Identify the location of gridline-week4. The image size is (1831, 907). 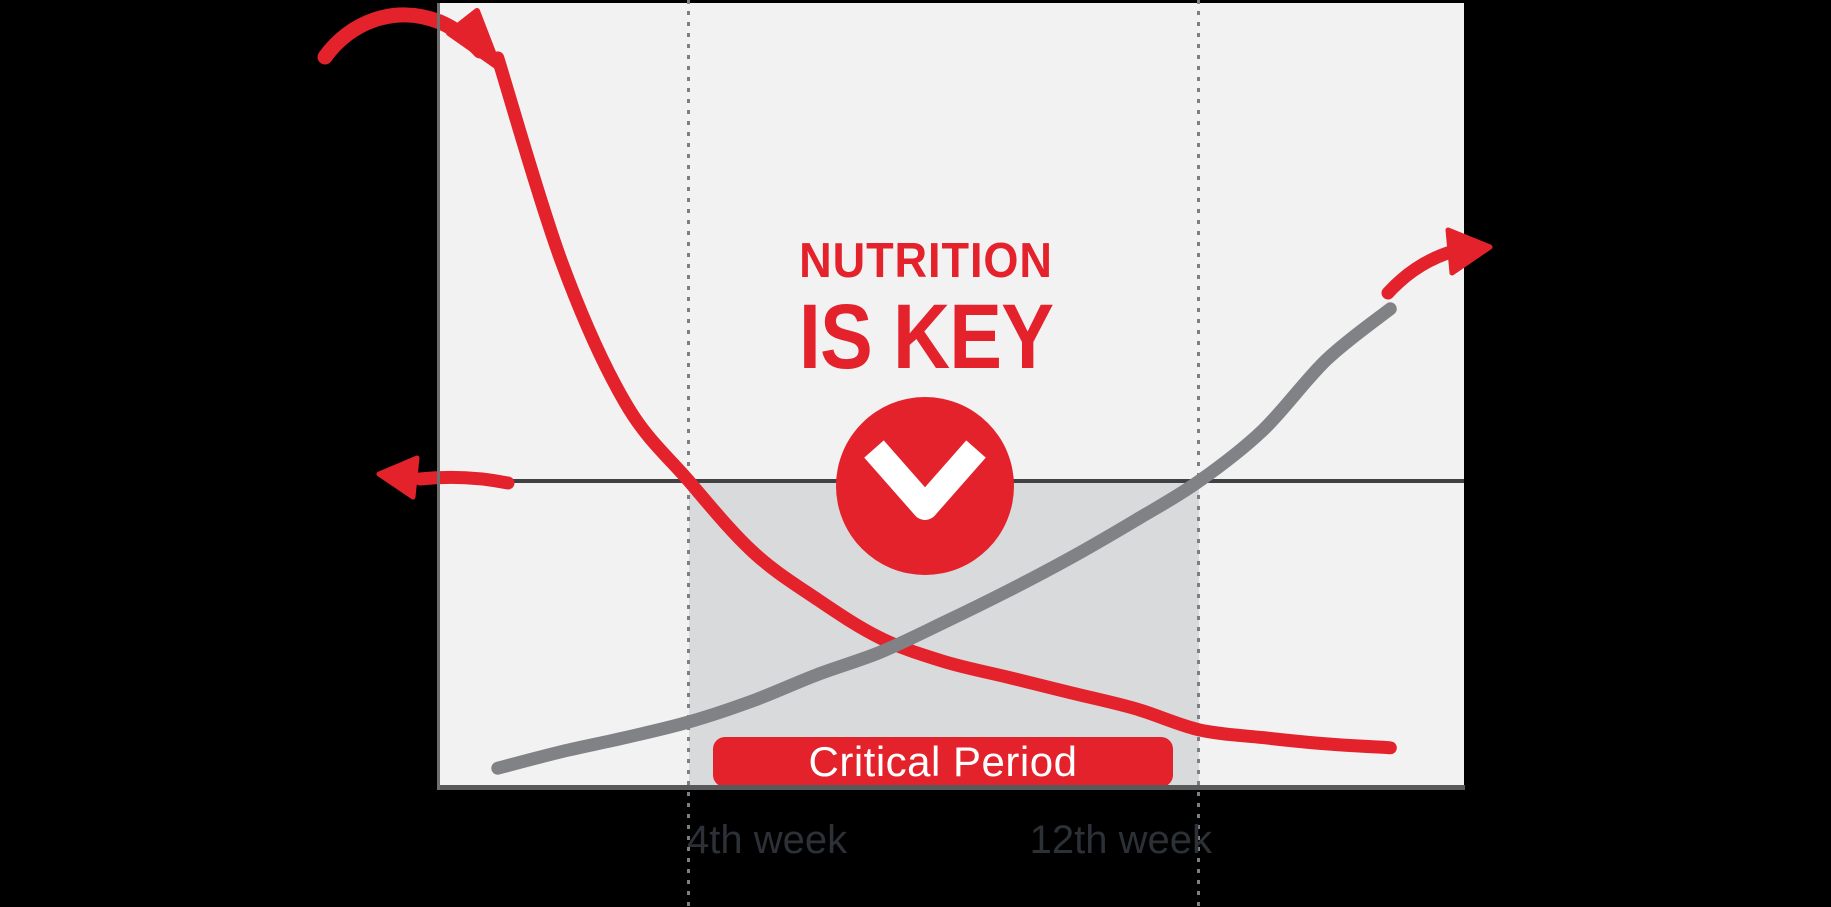
(688, 453).